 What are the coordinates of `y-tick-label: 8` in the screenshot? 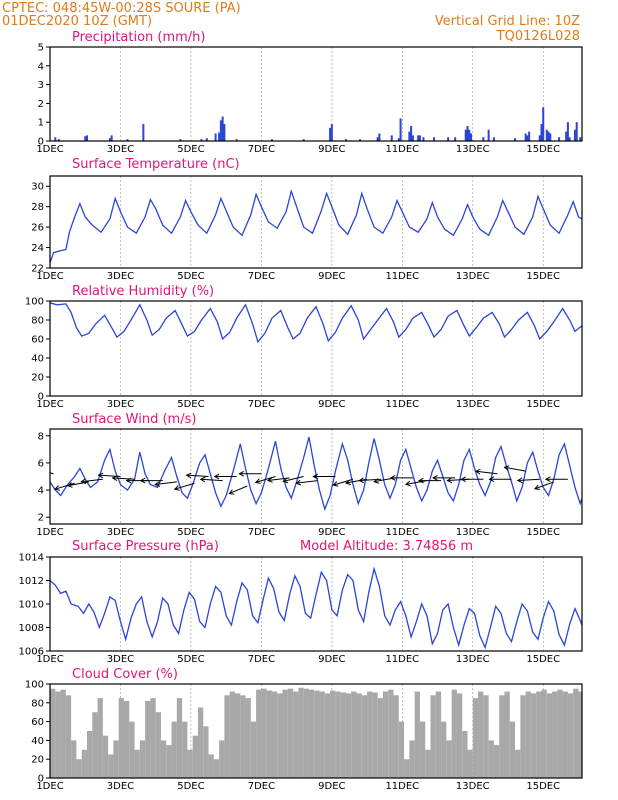 It's located at (41, 436).